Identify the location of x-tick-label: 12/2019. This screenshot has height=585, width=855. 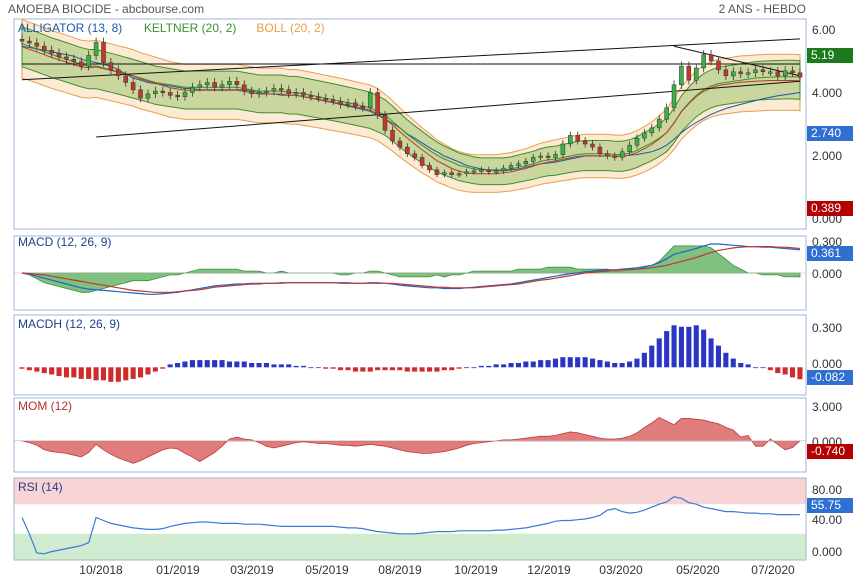
(549, 570).